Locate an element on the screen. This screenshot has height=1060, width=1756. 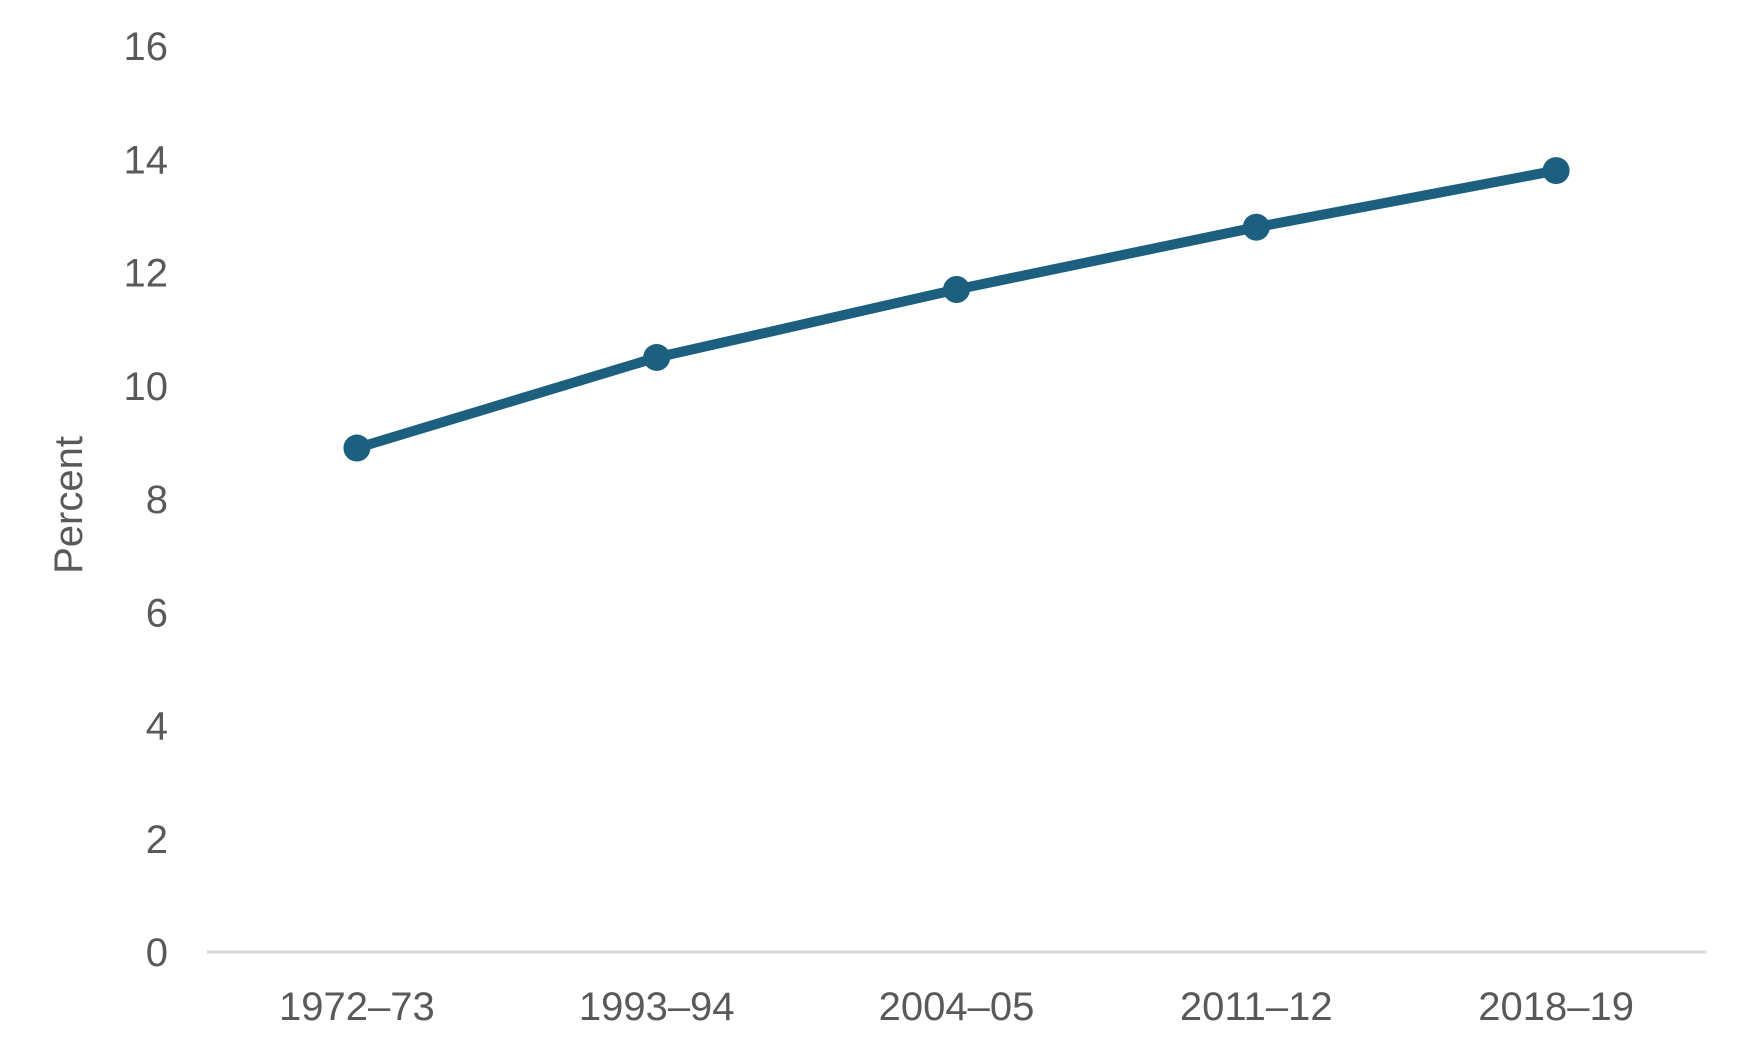
x-tick-label: 2004–05 is located at coordinates (957, 1007).